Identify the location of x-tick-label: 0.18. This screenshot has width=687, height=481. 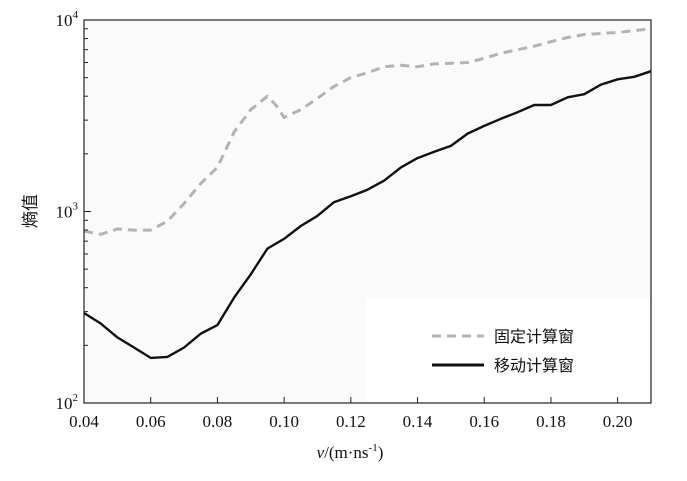
(551, 421).